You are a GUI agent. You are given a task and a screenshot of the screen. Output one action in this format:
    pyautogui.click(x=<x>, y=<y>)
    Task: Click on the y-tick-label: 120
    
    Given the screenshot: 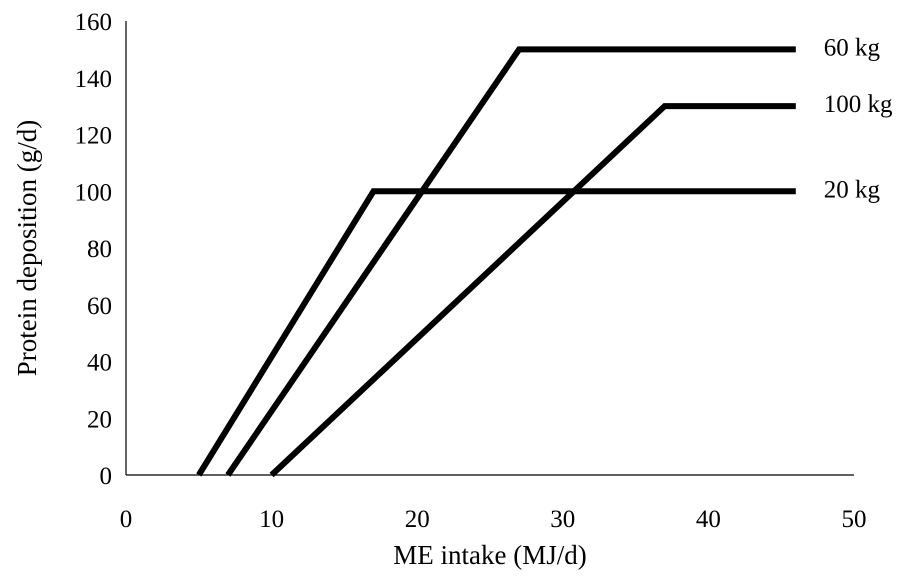 What is the action you would take?
    pyautogui.click(x=94, y=136)
    